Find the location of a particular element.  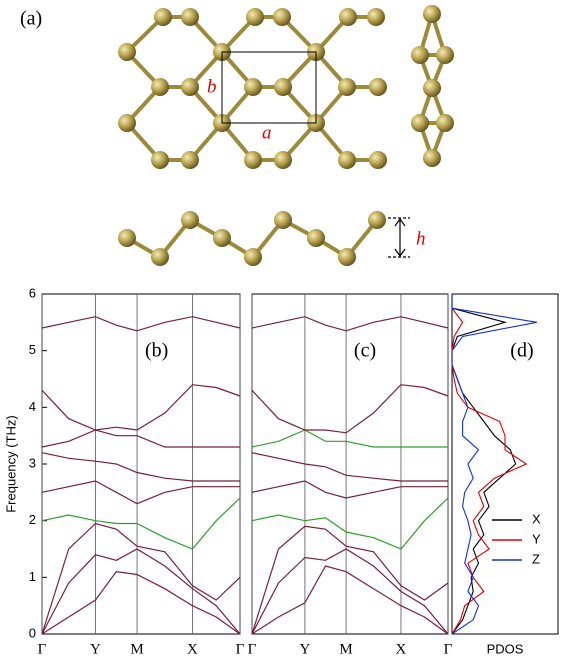

x-axis-label: PDOS is located at coordinates (505, 648).